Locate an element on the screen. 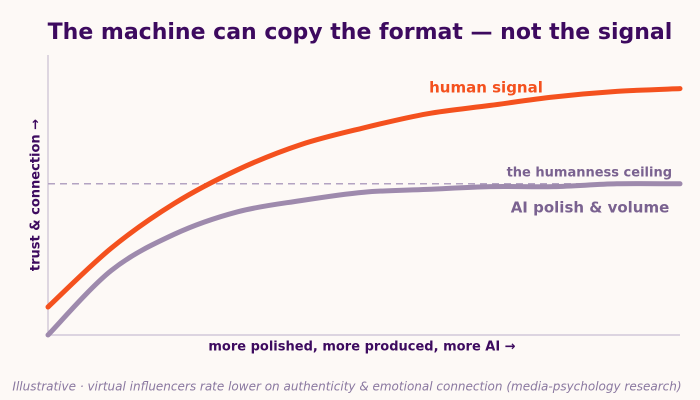 The image size is (700, 400). series-label: AI polish & volume is located at coordinates (590, 208).